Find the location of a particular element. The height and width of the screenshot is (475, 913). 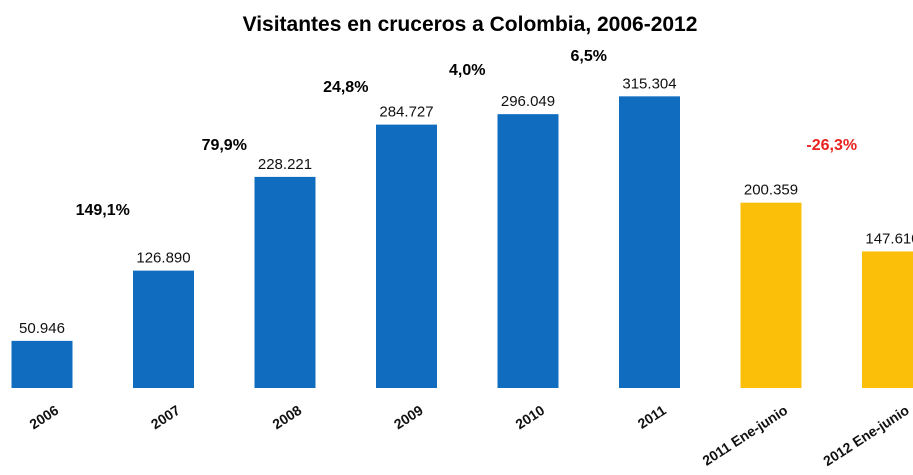

x-tick-label-3: 2009 is located at coordinates (408, 417).